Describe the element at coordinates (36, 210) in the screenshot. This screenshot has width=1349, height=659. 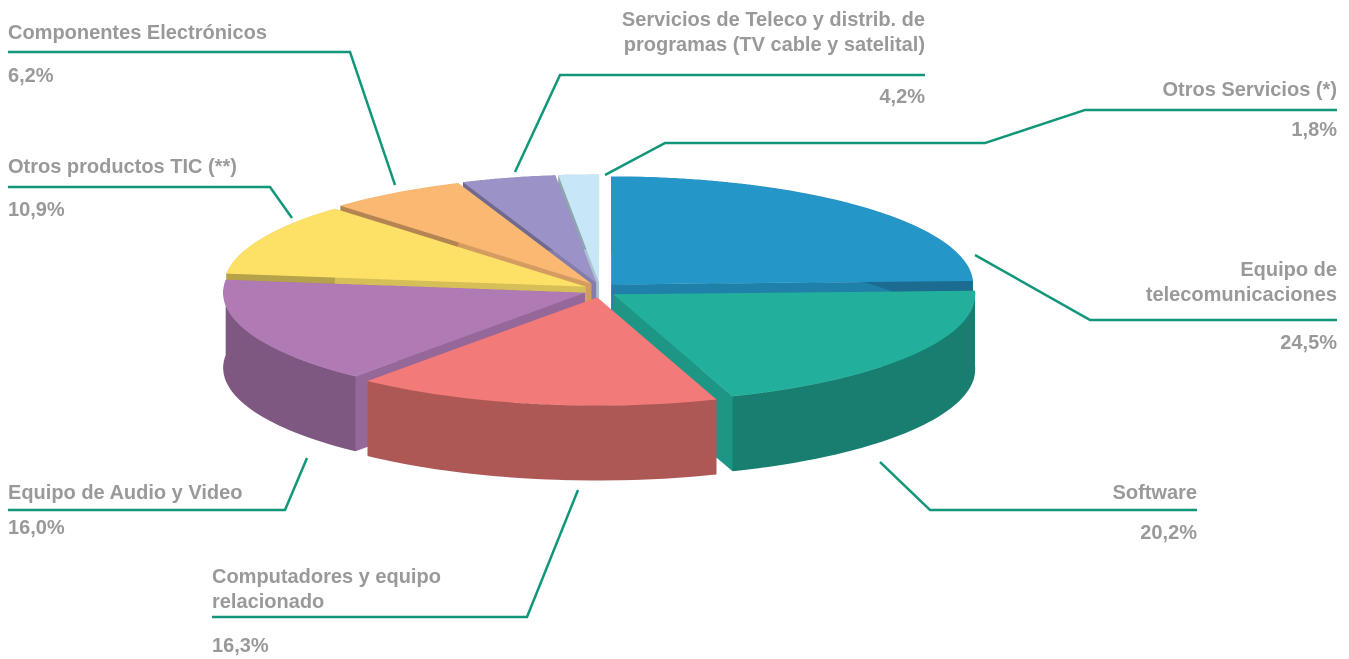
I see `slice-value-label: 10,9%` at that location.